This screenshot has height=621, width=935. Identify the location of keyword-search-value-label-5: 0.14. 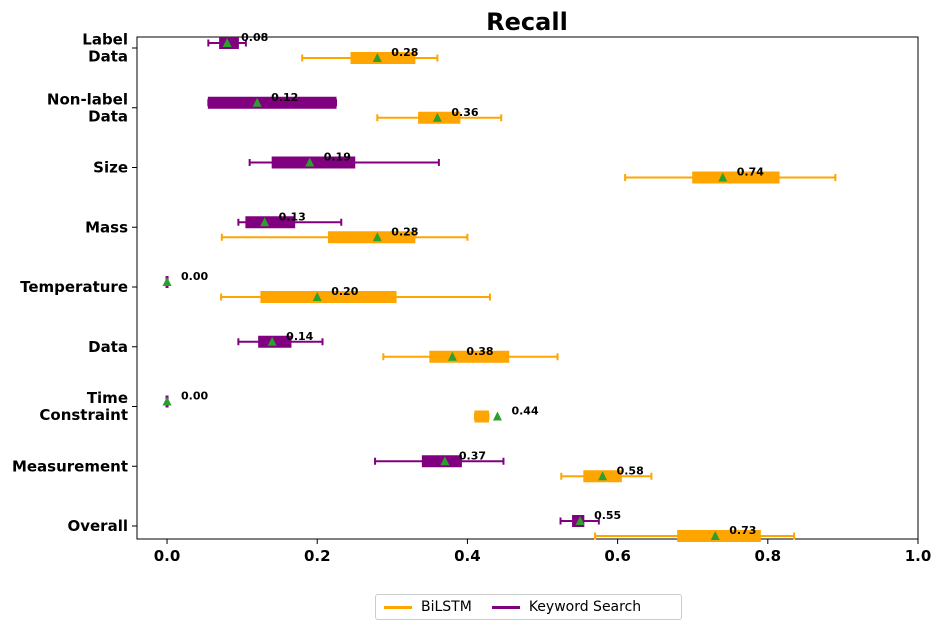
(299, 336).